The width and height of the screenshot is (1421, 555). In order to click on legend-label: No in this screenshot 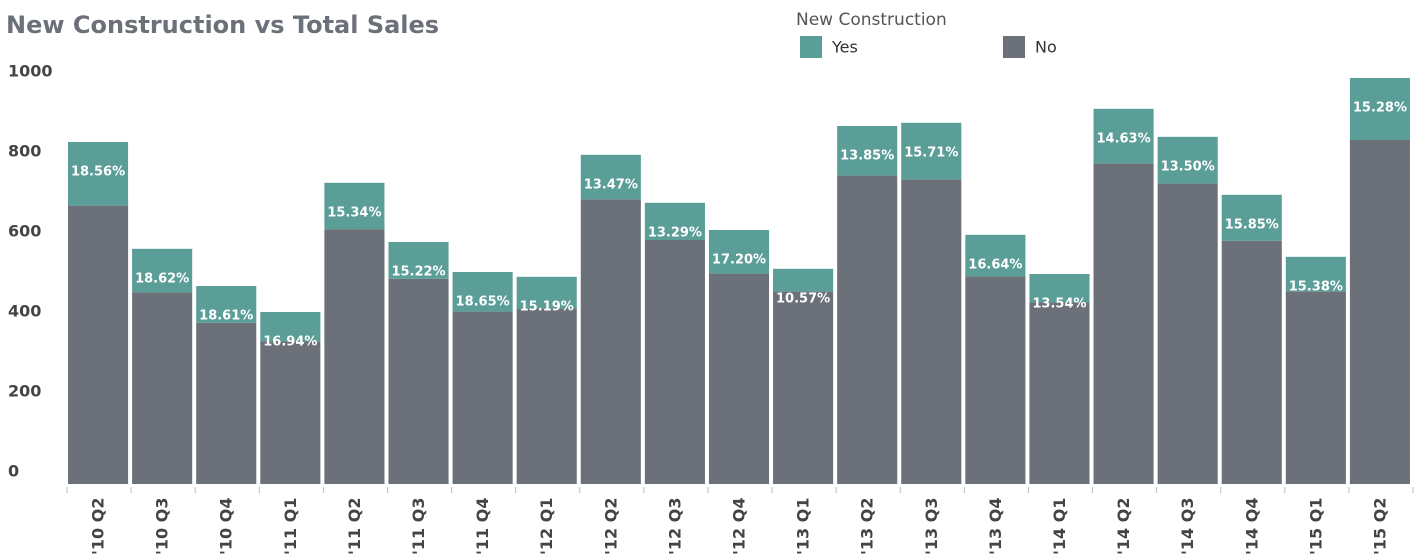, I will do `click(1046, 47)`.